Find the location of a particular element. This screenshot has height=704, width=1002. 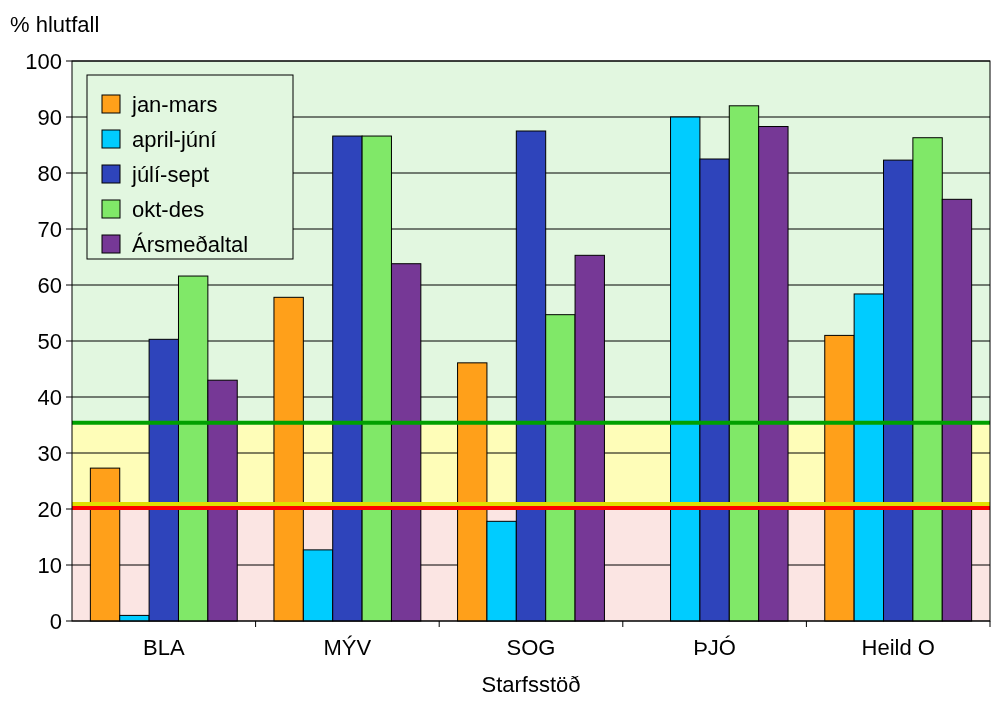

y-tick-label: 80 is located at coordinates (49, 173).